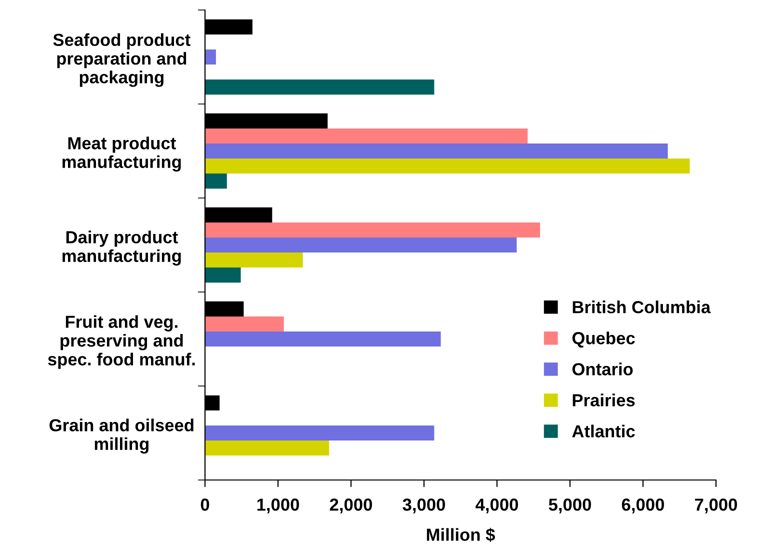  What do you see at coordinates (351, 506) in the screenshot?
I see `x-tick-label: 2,000` at bounding box center [351, 506].